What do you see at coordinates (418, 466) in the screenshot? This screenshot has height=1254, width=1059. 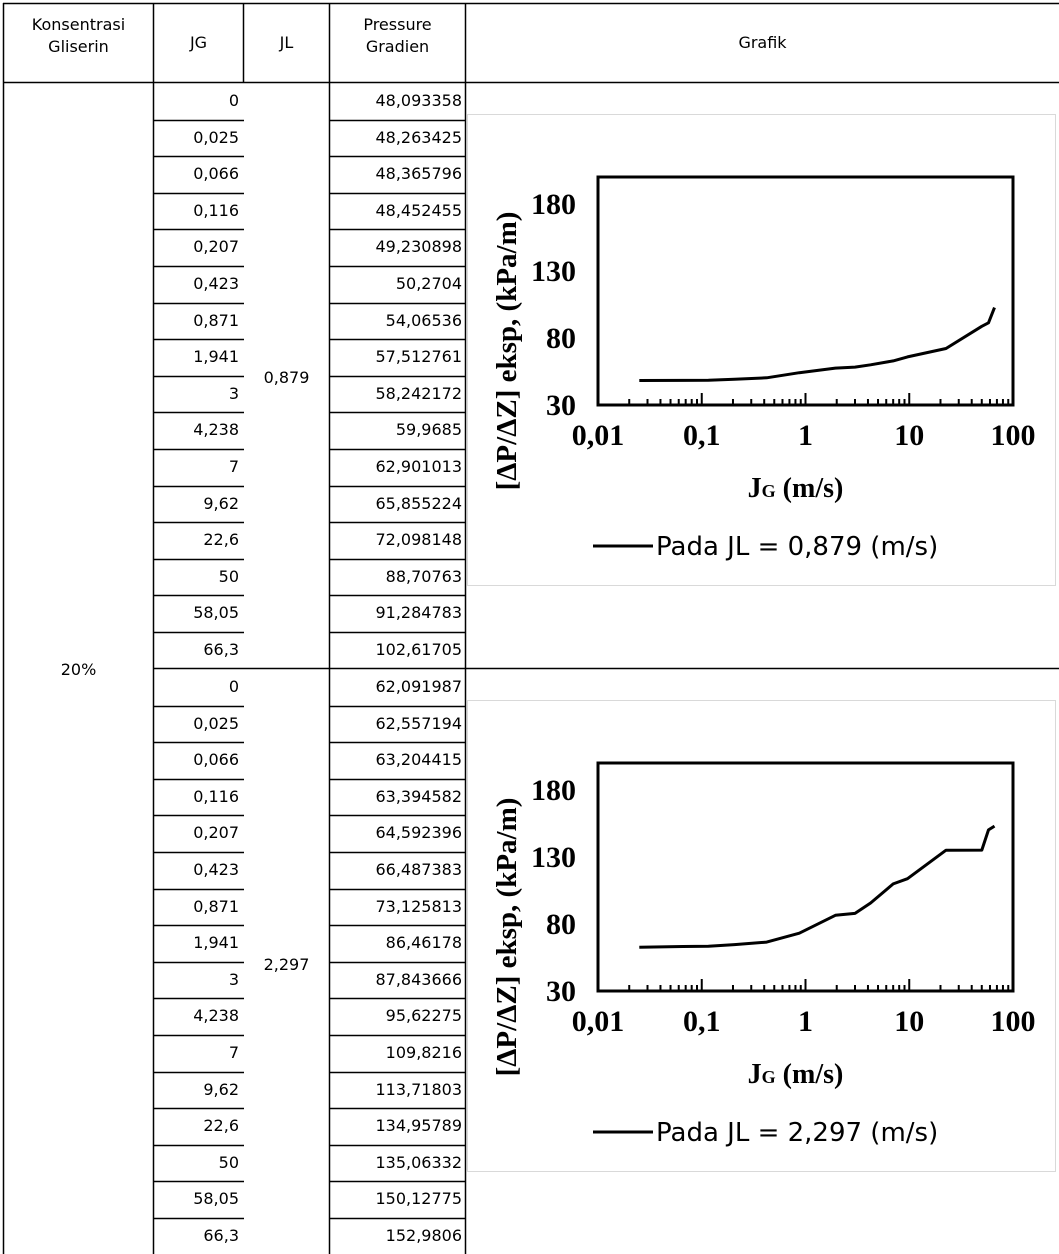 I see `pressure-cell: 62,901013` at bounding box center [418, 466].